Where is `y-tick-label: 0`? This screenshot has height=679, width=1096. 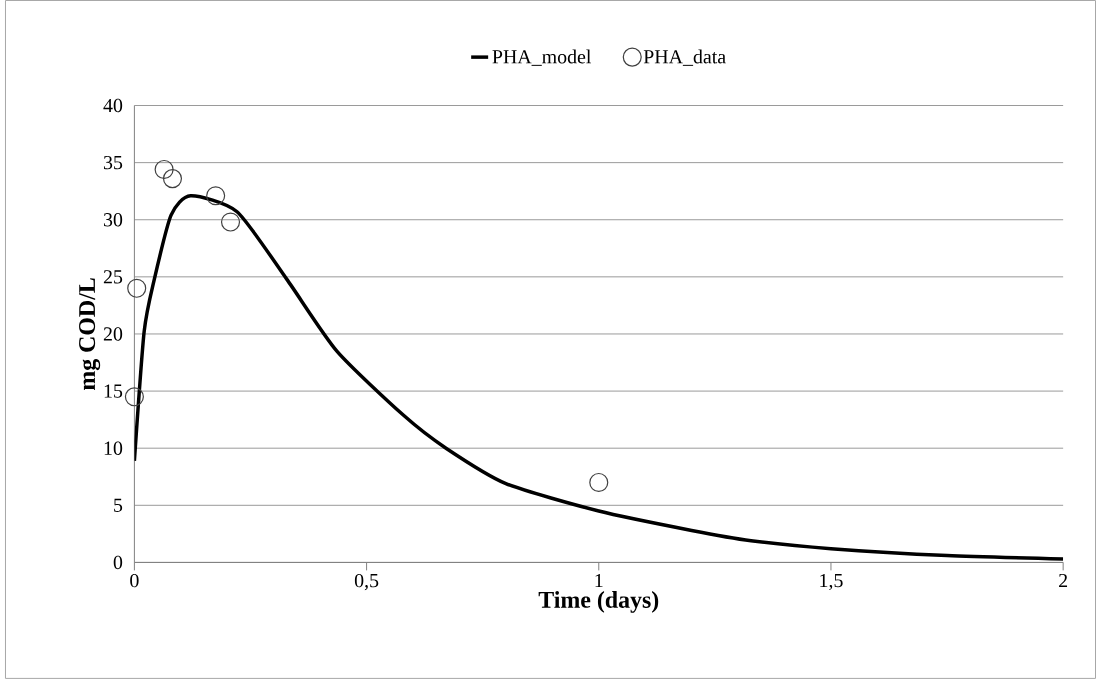 y-tick-label: 0 is located at coordinates (118, 562).